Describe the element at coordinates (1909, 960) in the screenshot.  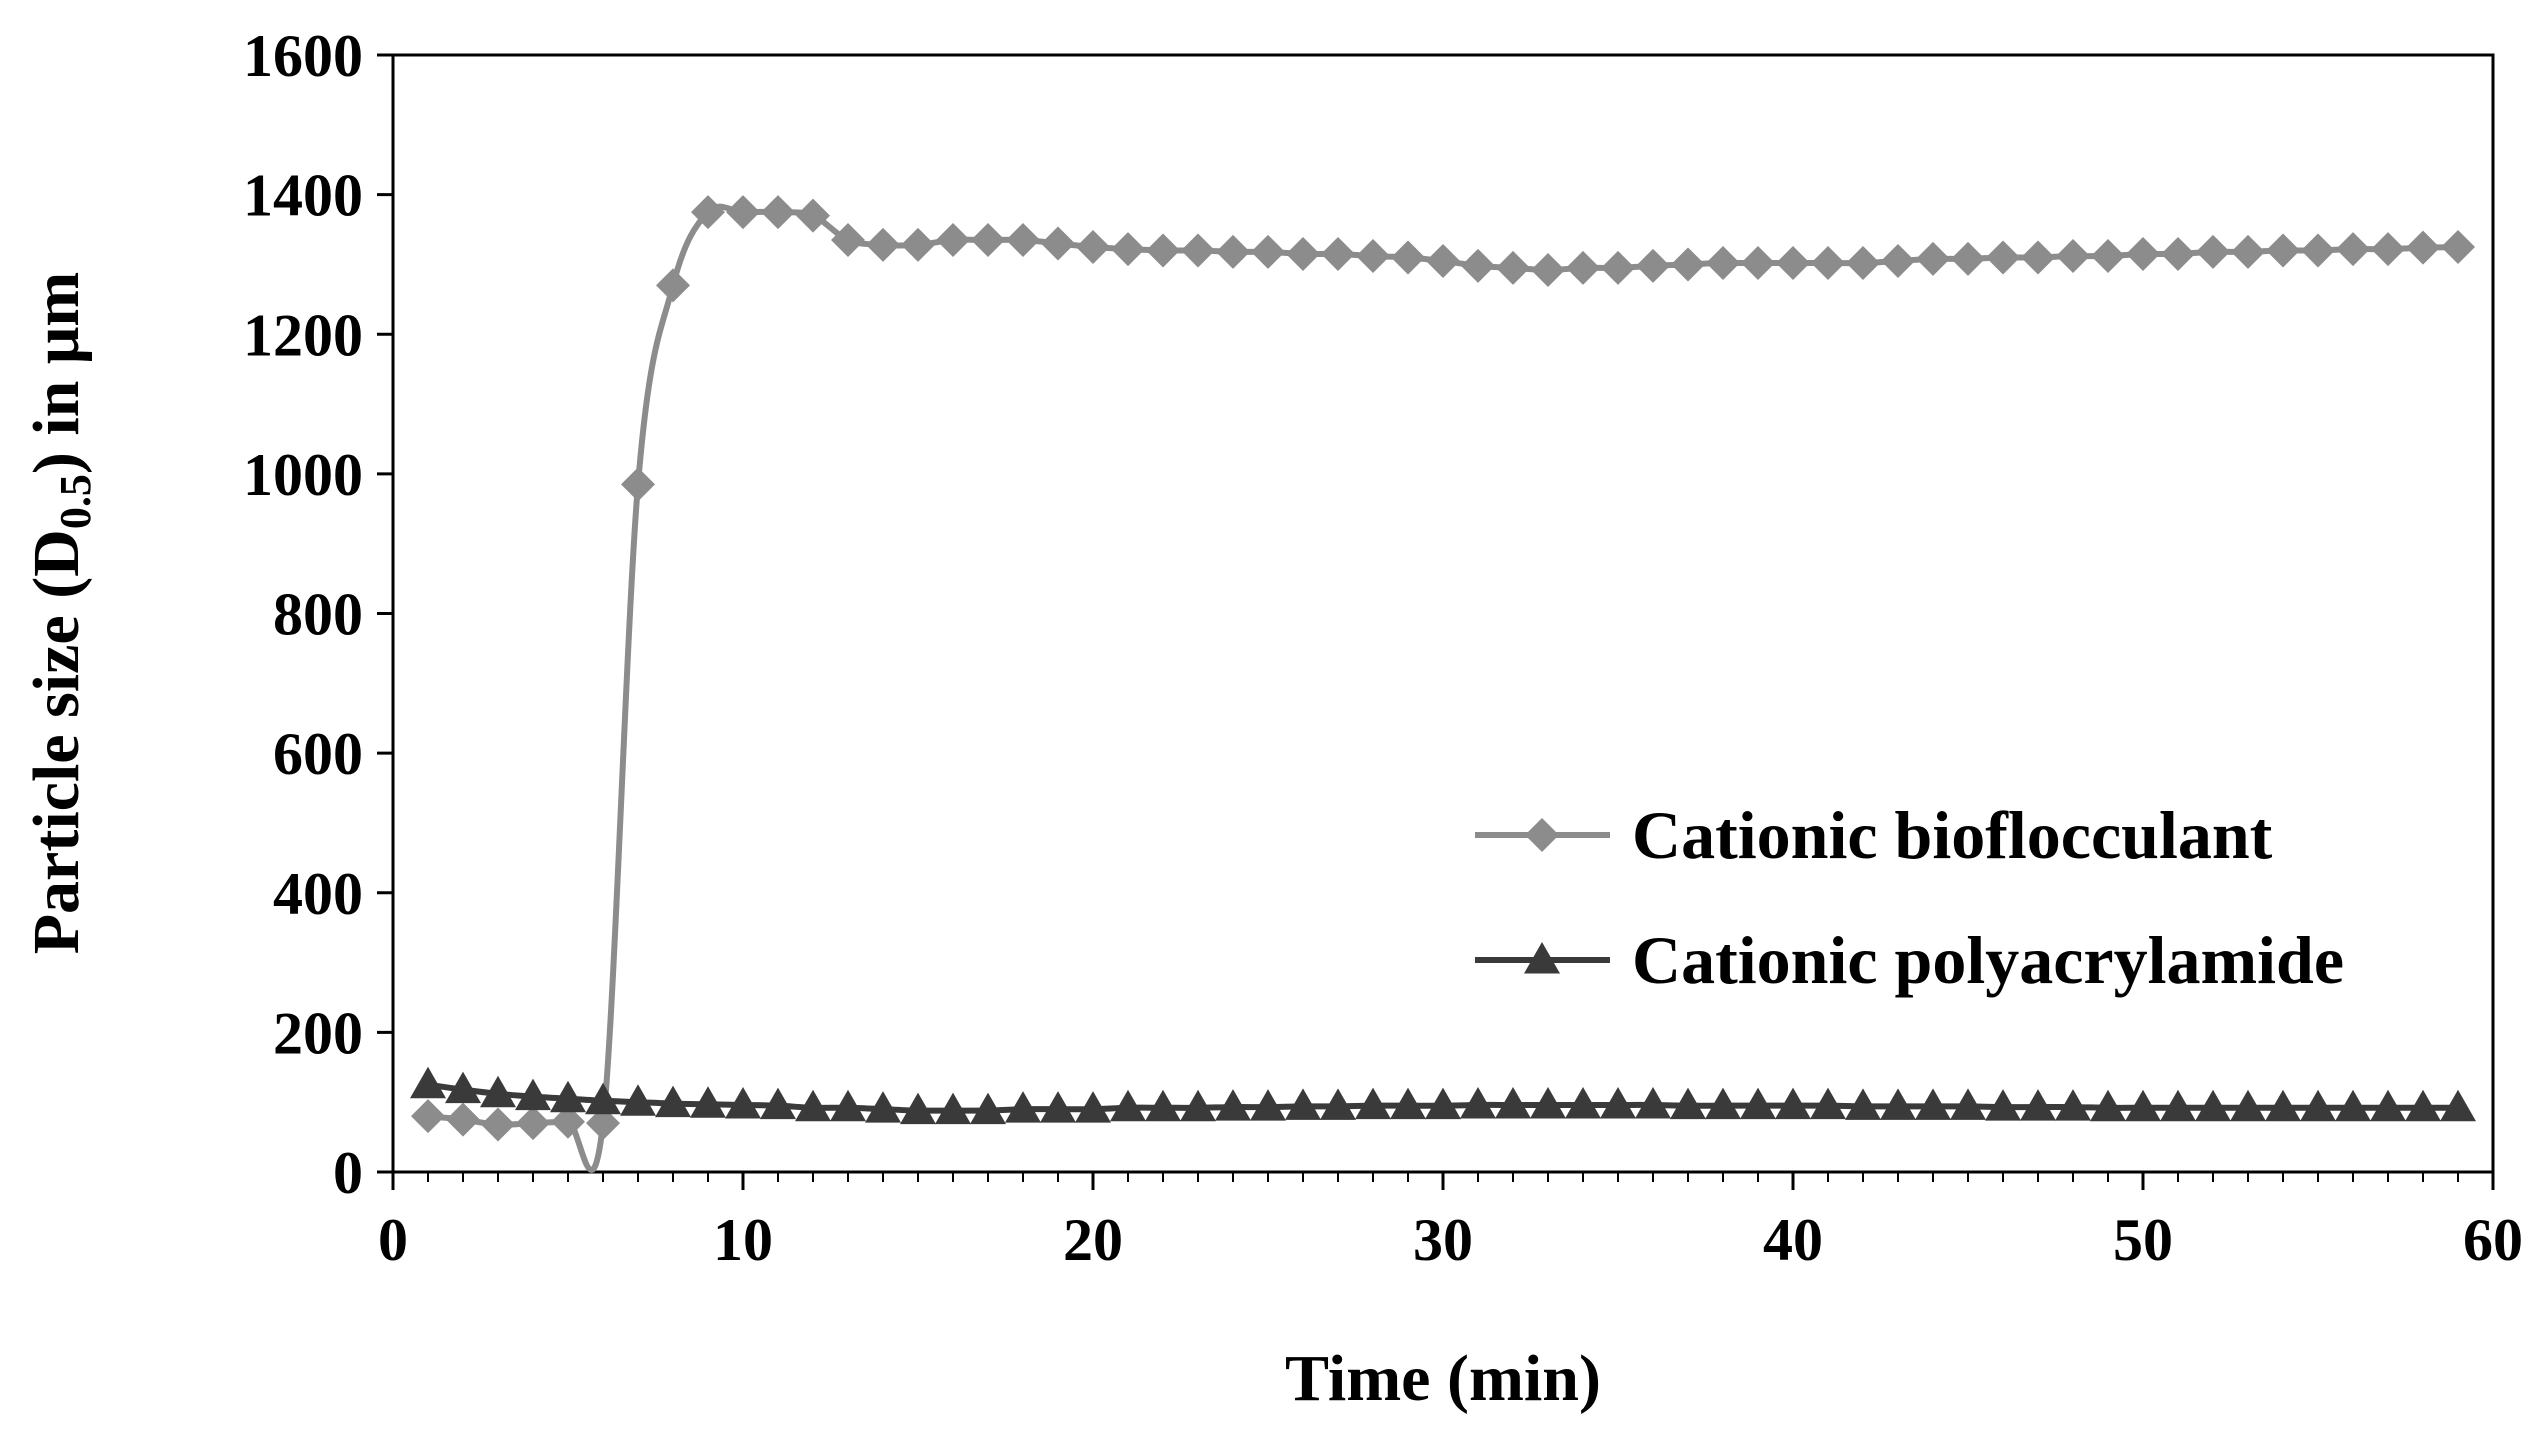
I see `legend-item: Cationic polyacrylamide` at that location.